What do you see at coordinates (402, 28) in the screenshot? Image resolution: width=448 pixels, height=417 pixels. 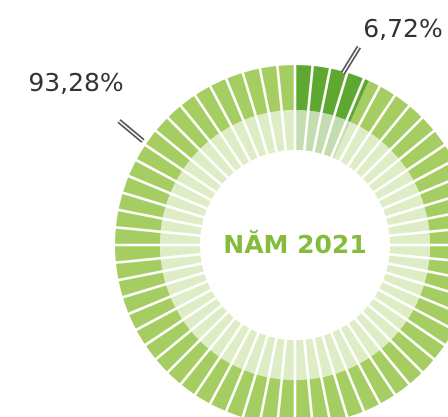 I see `value-label: 6,72%` at bounding box center [402, 28].